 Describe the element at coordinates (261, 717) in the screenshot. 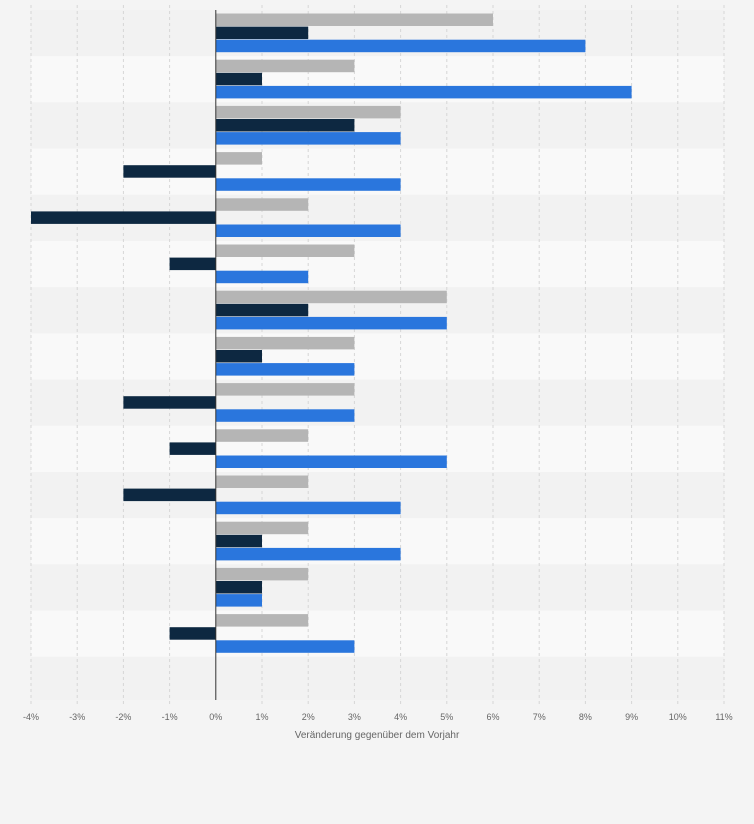

I see `x-tick-label: 1%` at that location.